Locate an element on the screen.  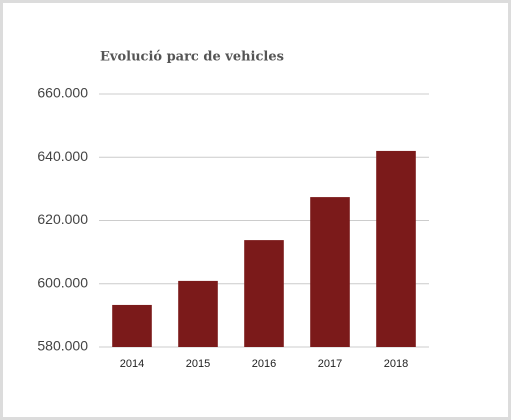
x-tick-label: 2016 is located at coordinates (264, 364).